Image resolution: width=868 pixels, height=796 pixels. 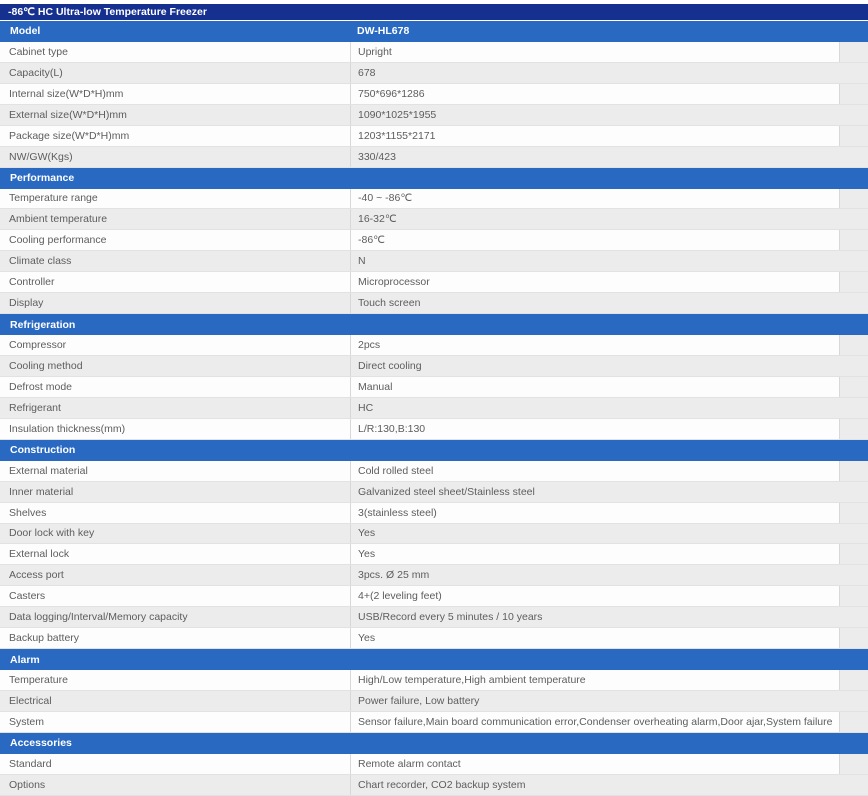 I want to click on section-header-row: Accessories, so click(x=434, y=743).